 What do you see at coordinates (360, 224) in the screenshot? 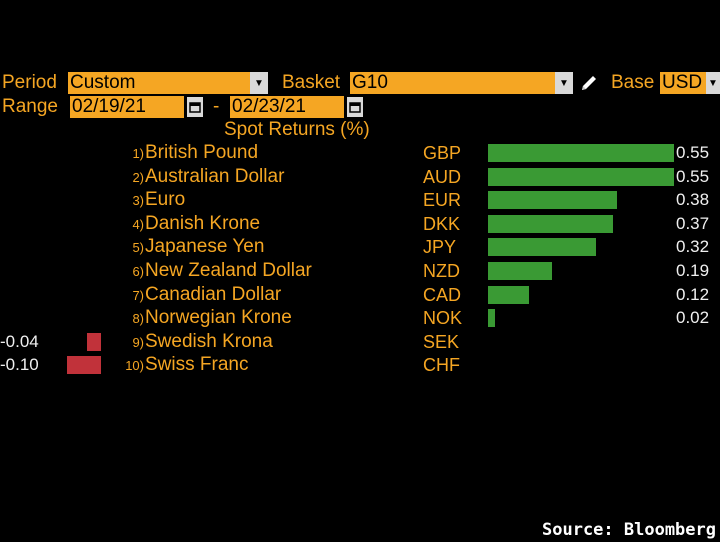
I see `list-item: 4) Danish Krone DKK 0.37` at bounding box center [360, 224].